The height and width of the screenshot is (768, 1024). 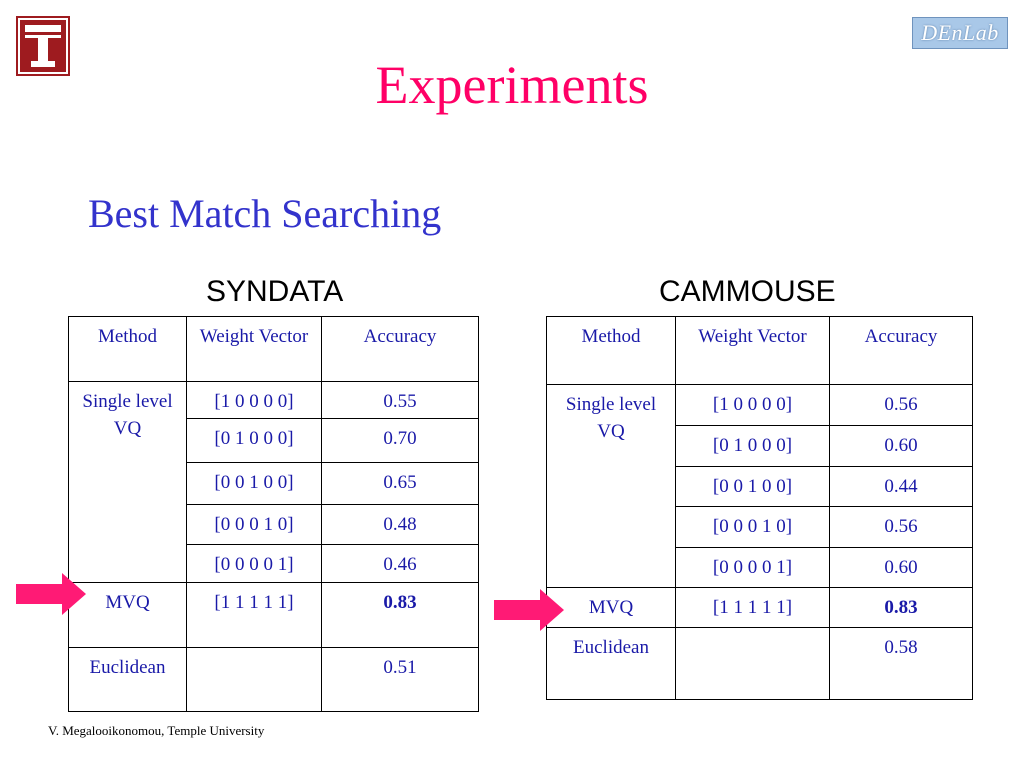 I want to click on table-row: [0 0 0 0 1] 0.60, so click(x=760, y=567).